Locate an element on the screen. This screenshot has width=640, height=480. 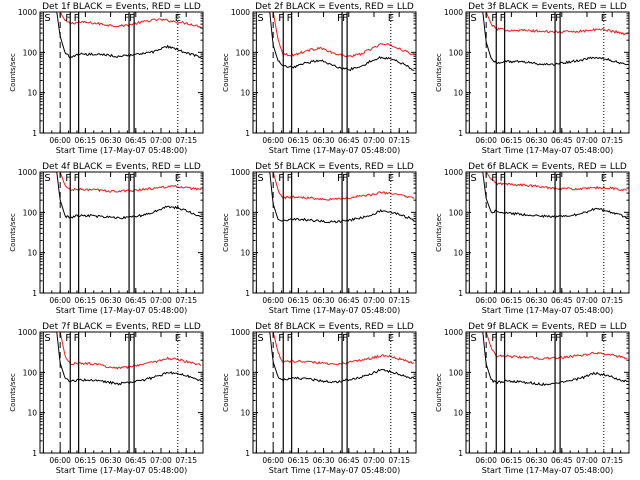
panel-title: Det 7f BLACK = Events, RED = LLD is located at coordinates (121, 327).